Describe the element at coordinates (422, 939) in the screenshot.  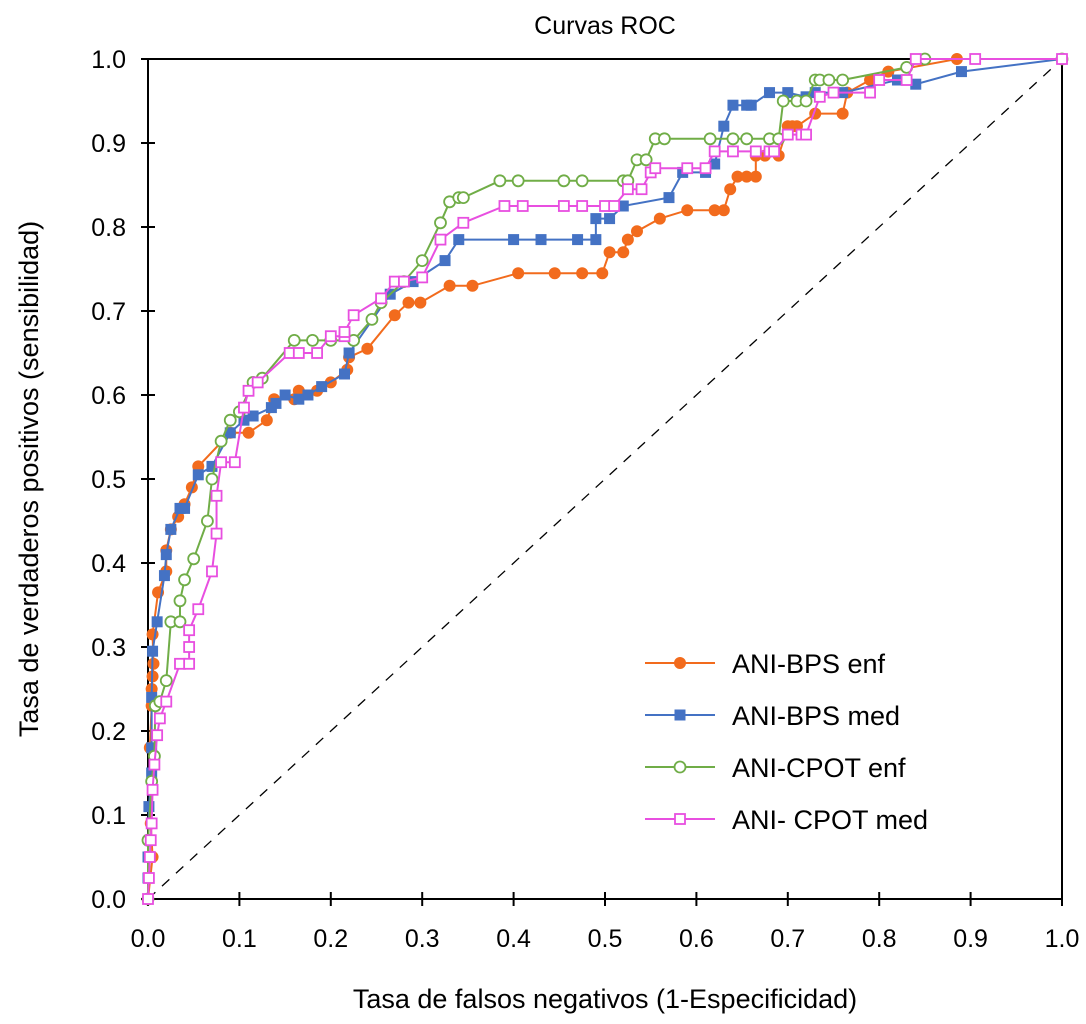
I see `x-tick-label: 0.3` at that location.